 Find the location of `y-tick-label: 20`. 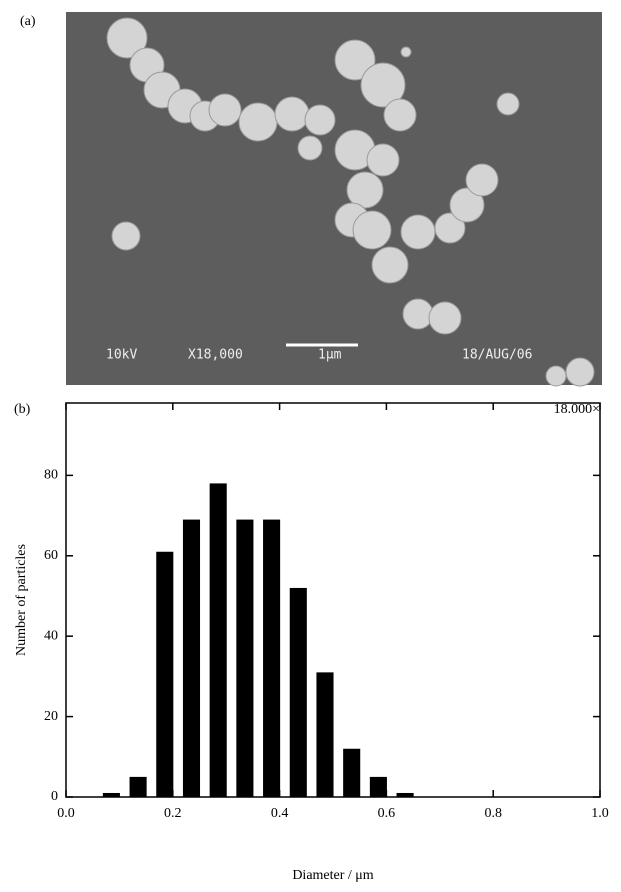

y-tick-label: 20 is located at coordinates (51, 716).